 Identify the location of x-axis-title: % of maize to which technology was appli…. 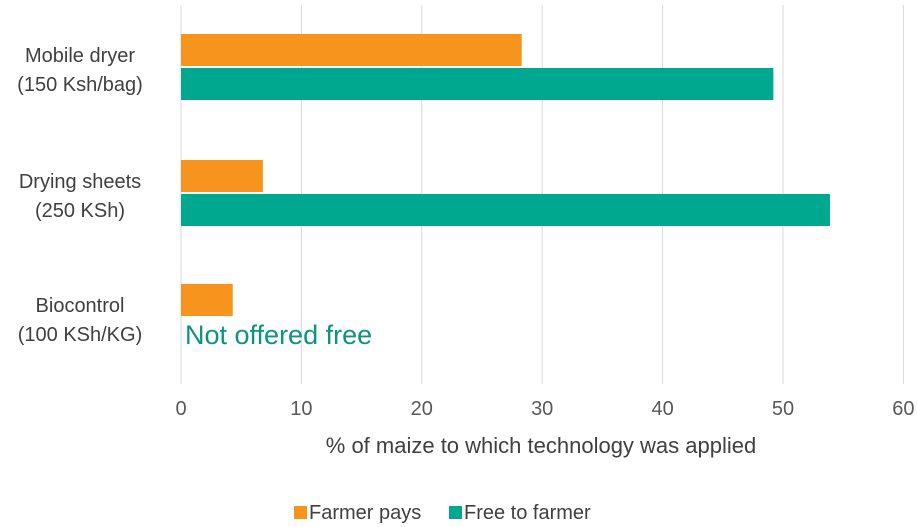
(541, 445).